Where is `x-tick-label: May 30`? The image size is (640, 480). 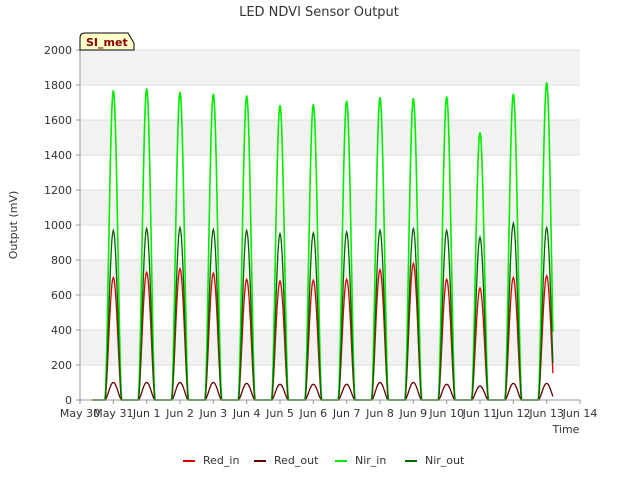
x-tick-label: May 30 is located at coordinates (80, 413).